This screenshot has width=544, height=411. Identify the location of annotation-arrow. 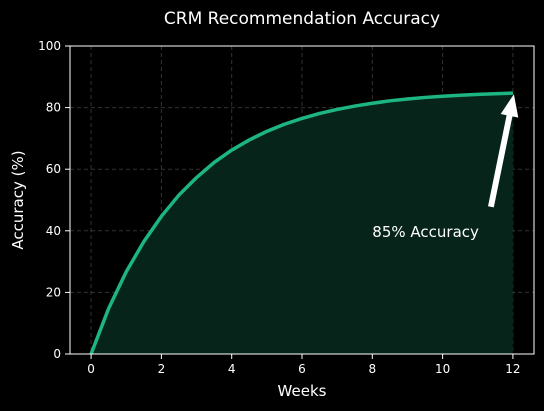
(503, 151).